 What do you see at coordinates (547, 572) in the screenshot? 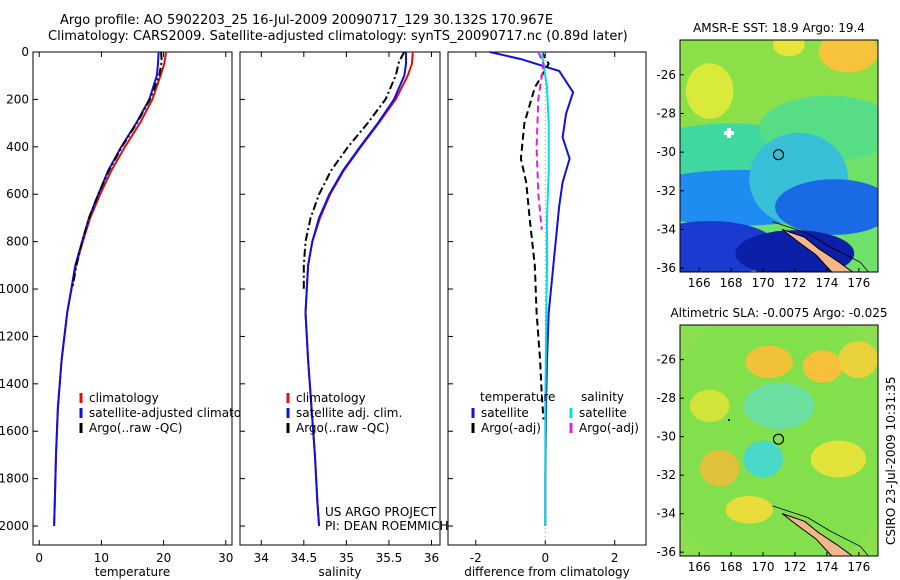
I see `x-axis-label: difference from climatology` at bounding box center [547, 572].